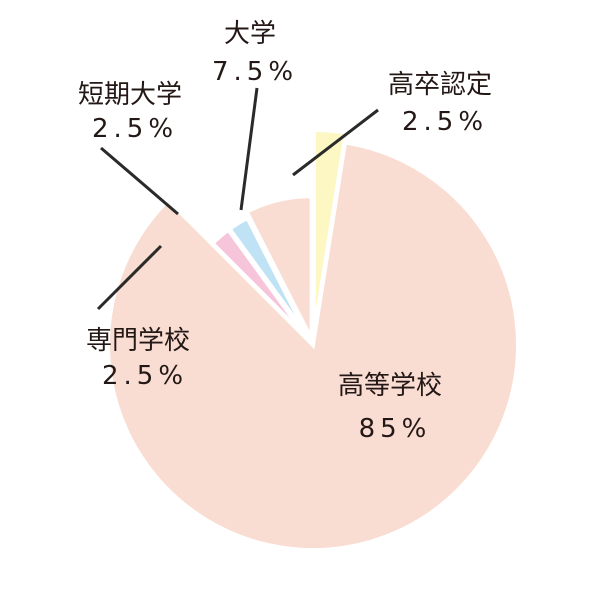 Image resolution: width=600 pixels, height=600 pixels. Describe the element at coordinates (135, 129) in the screenshot. I see `slice-label-value-4: 2.5%` at that location.